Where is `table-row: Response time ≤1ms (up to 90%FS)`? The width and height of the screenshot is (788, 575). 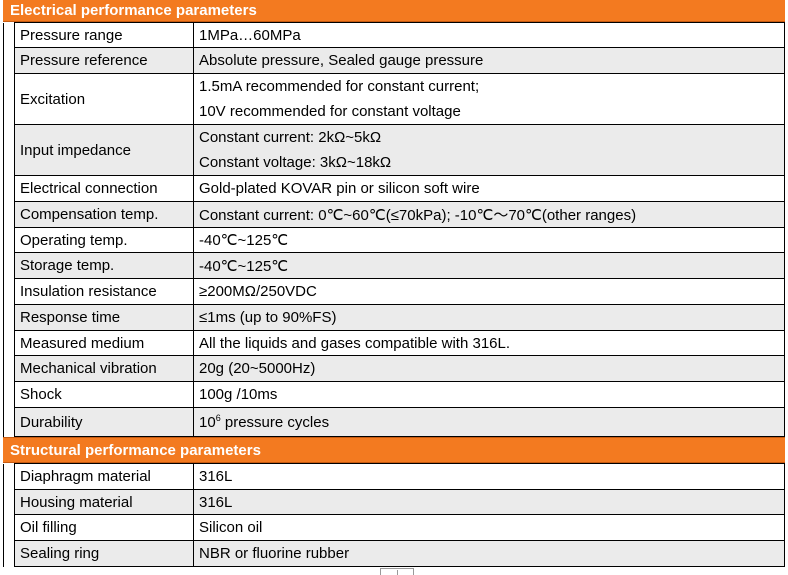 table-row: Response time ≤1ms (up to 90%FS) is located at coordinates (394, 317).